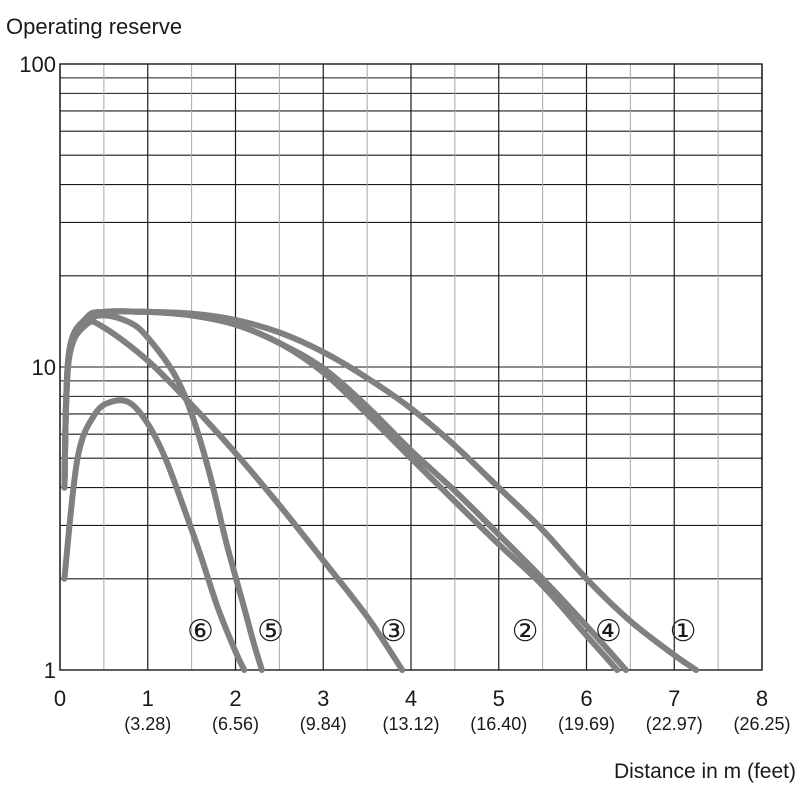 This screenshot has width=800, height=805. I want to click on series-marker-5: ⑤, so click(270, 631).